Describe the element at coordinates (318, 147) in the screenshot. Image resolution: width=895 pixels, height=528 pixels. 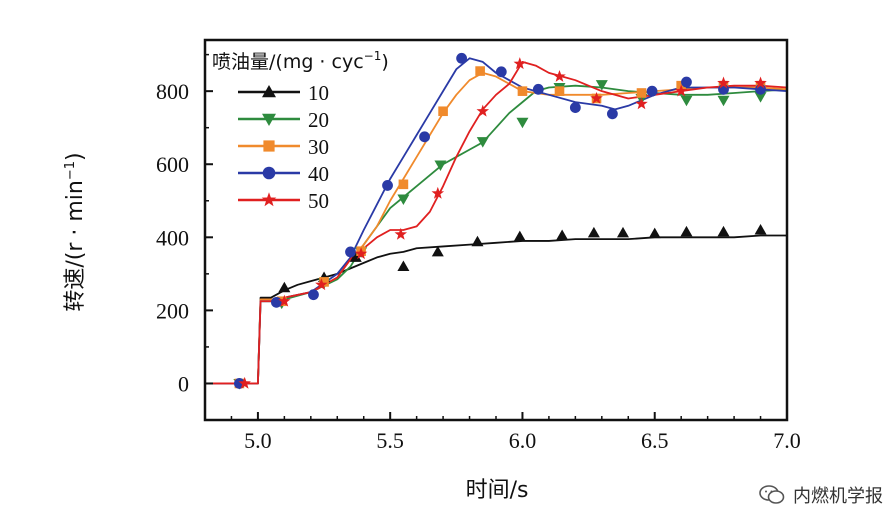
I see `legend-label-30: 30` at that location.